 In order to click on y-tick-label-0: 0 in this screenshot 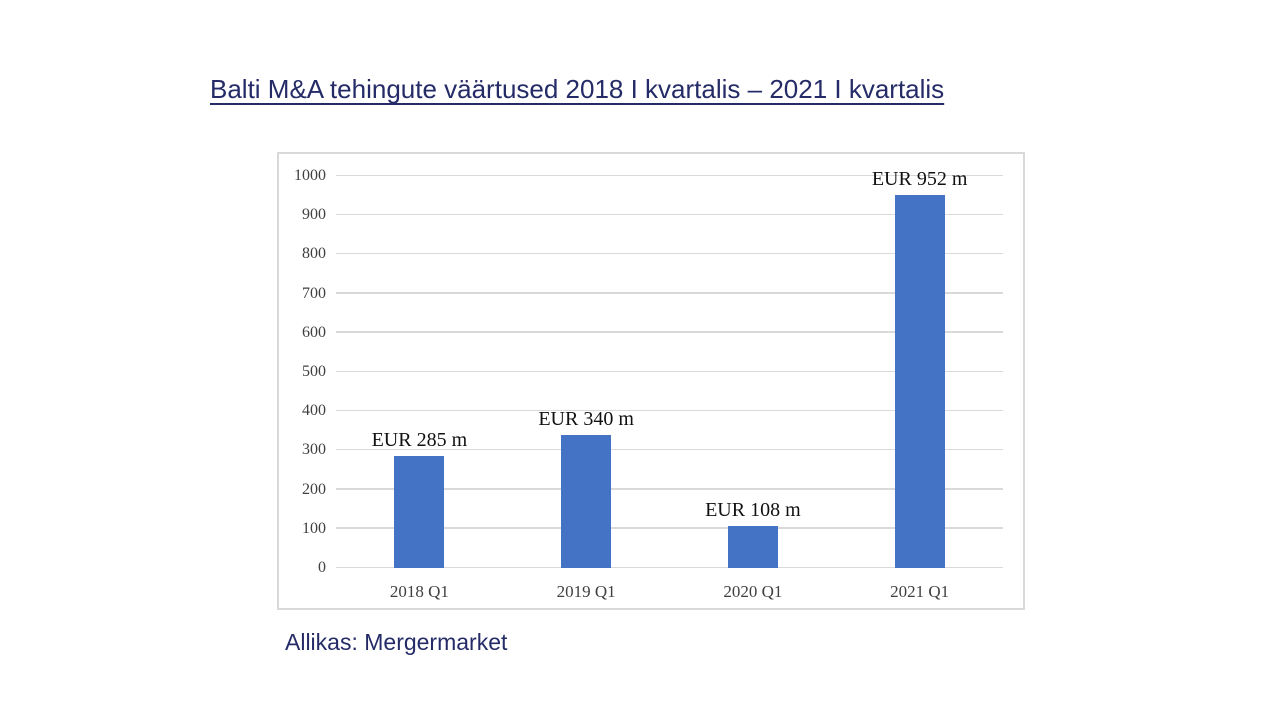, I will do `click(322, 567)`.